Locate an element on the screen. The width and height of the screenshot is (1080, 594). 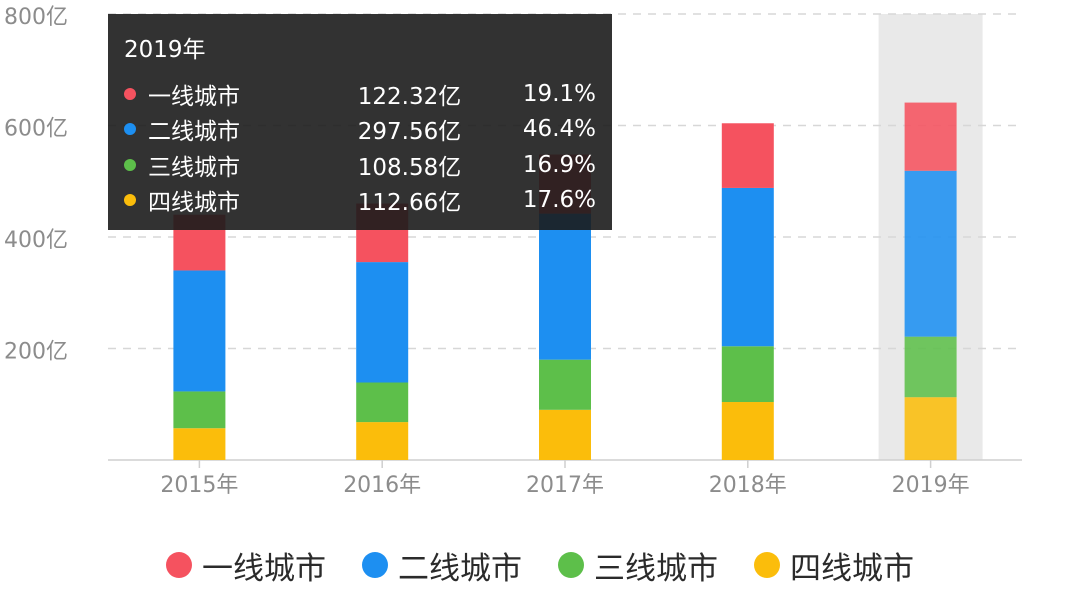
x-tick-label: 2016年 is located at coordinates (382, 485).